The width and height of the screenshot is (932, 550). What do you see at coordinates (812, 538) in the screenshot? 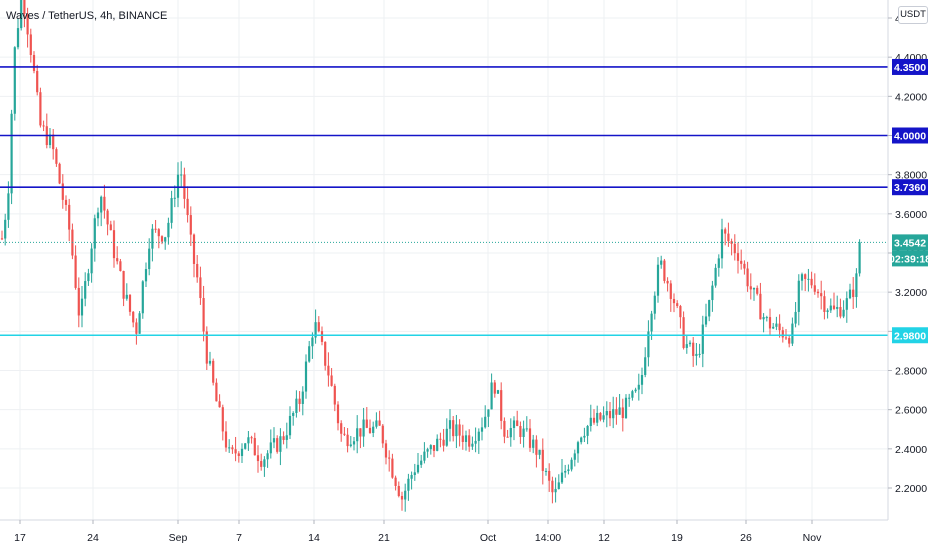
I see `time-tick-label: Nov` at bounding box center [812, 538].